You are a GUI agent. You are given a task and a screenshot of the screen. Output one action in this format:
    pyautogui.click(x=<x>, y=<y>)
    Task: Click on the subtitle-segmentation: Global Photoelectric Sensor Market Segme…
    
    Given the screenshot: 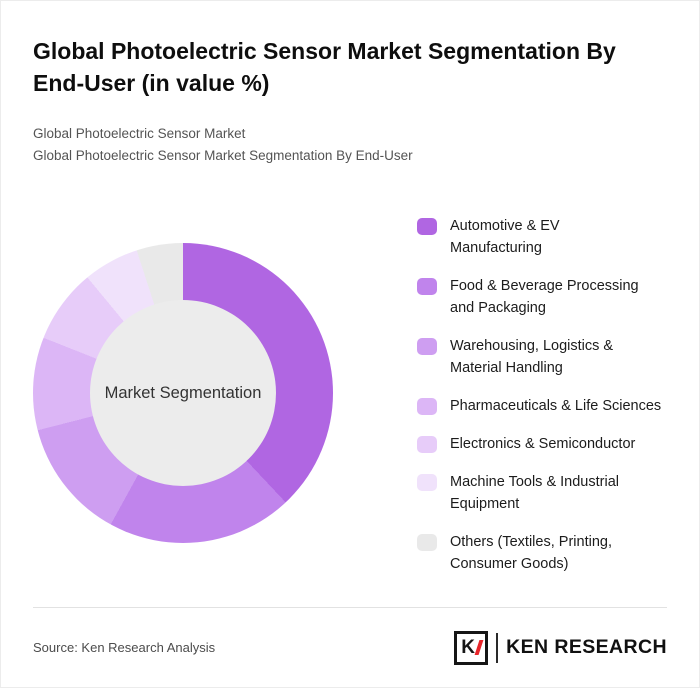 What is the action you would take?
    pyautogui.click(x=223, y=156)
    